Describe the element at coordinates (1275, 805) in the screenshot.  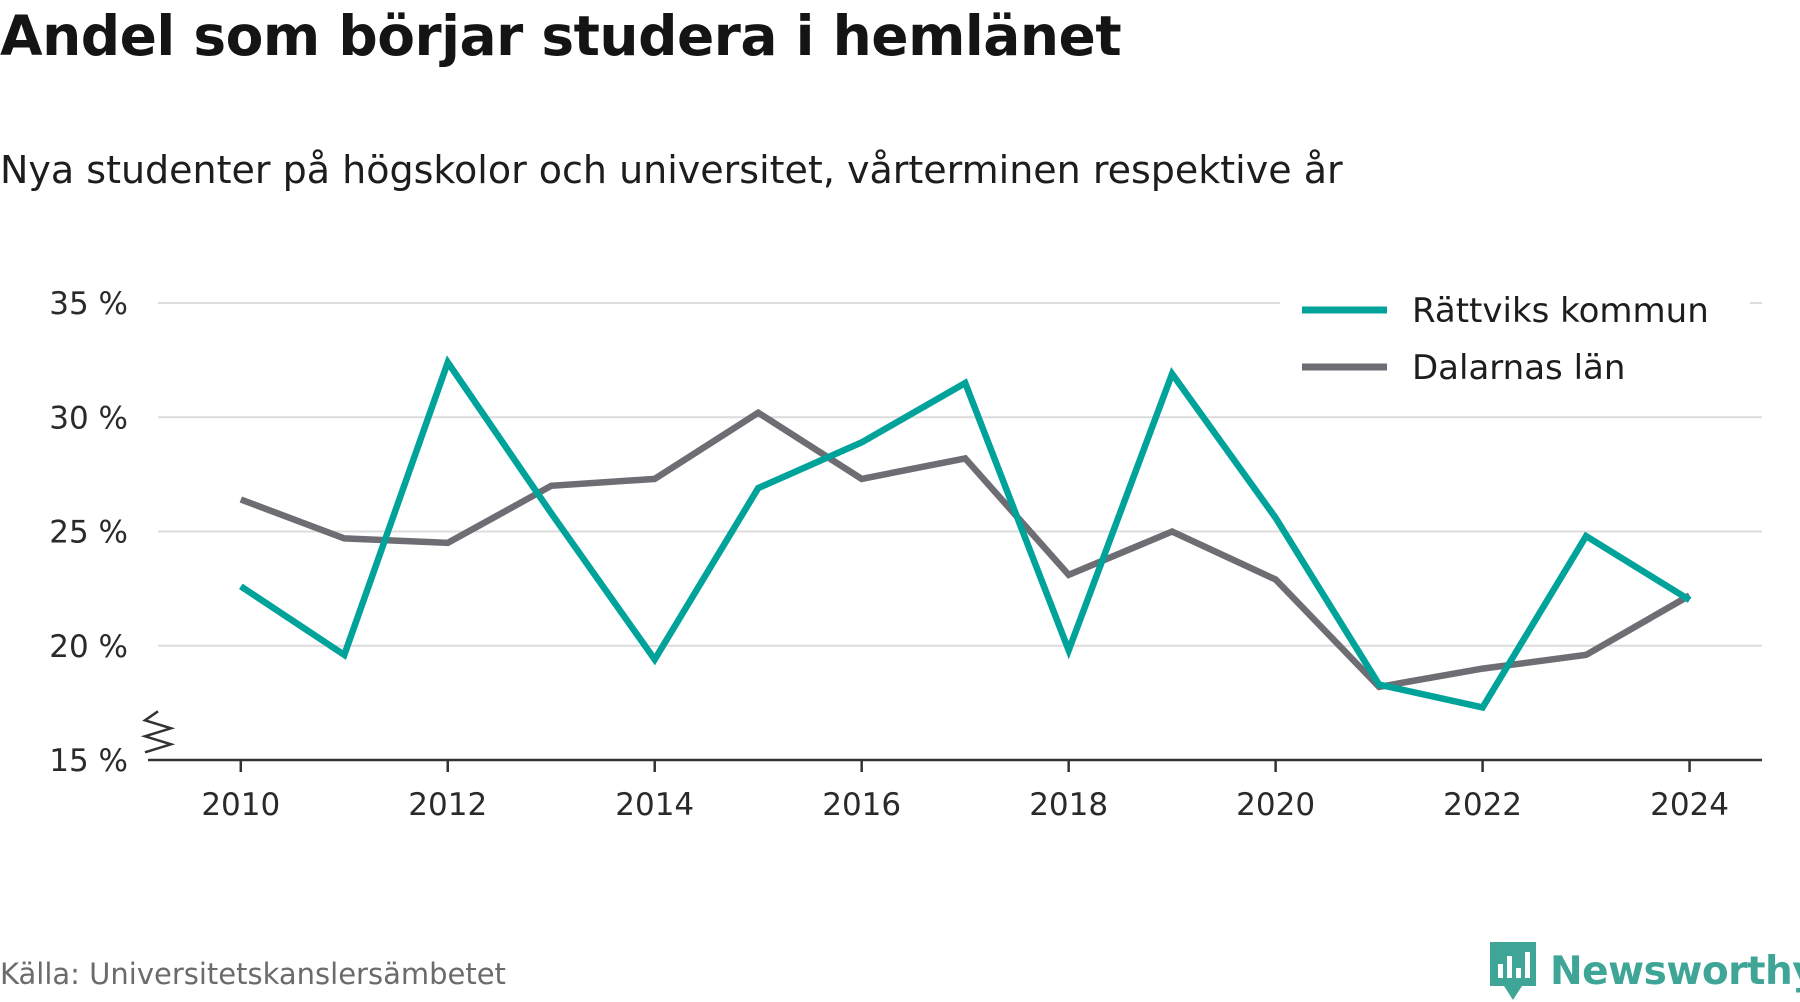
I see `x-tick-label: 2020` at that location.